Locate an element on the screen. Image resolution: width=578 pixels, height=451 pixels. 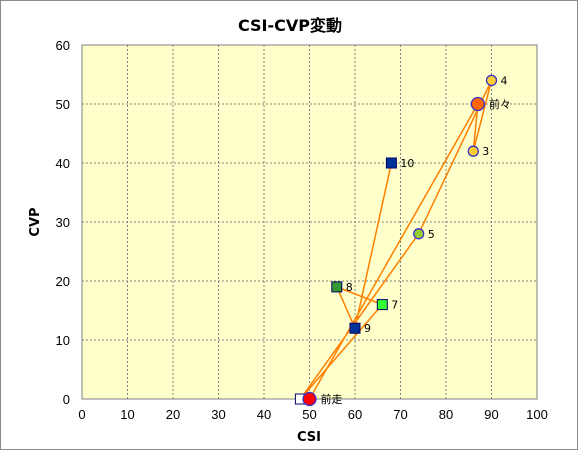
x-tick-label: 90 is located at coordinates (491, 414).